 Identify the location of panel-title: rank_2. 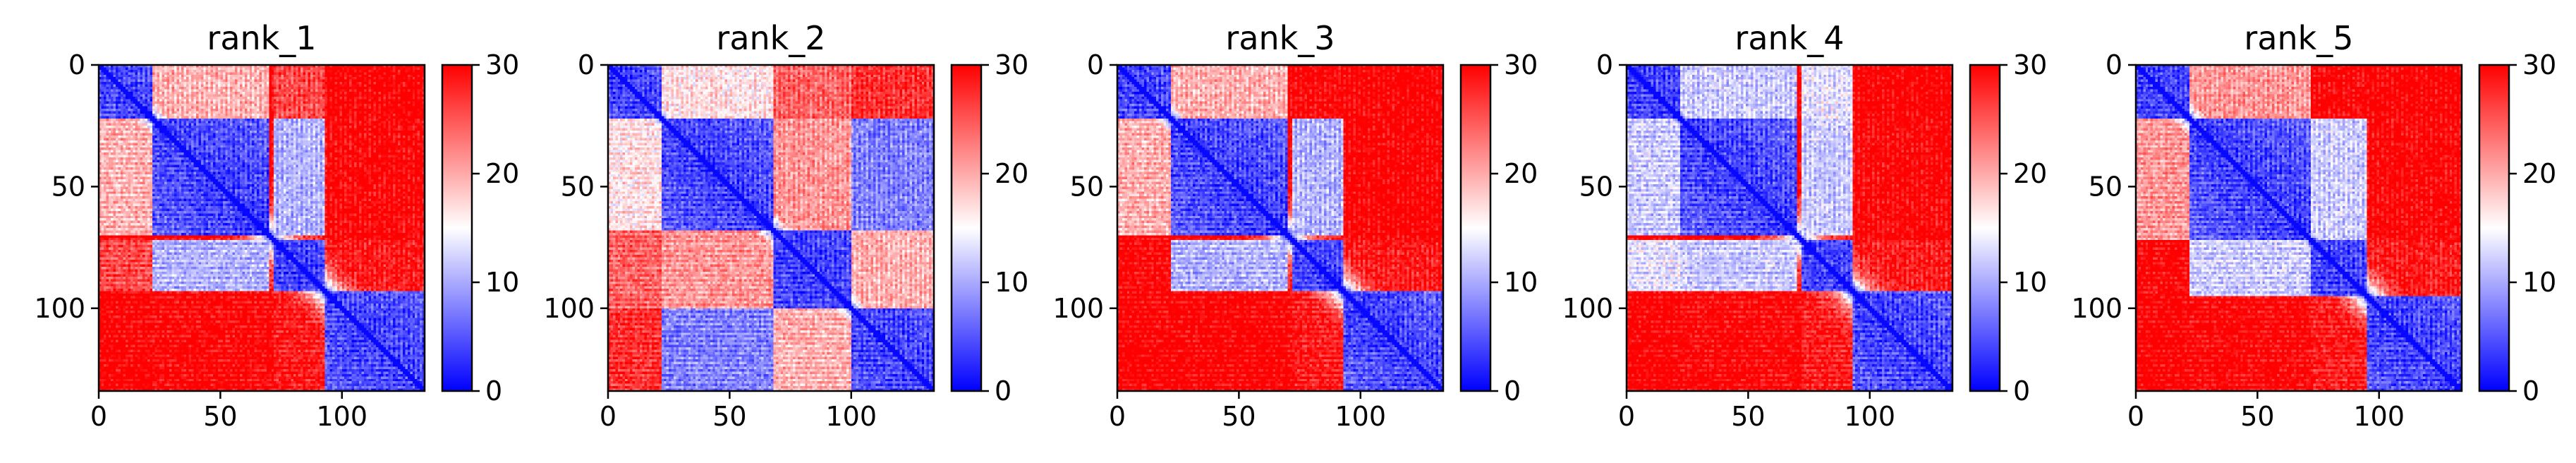
(771, 38).